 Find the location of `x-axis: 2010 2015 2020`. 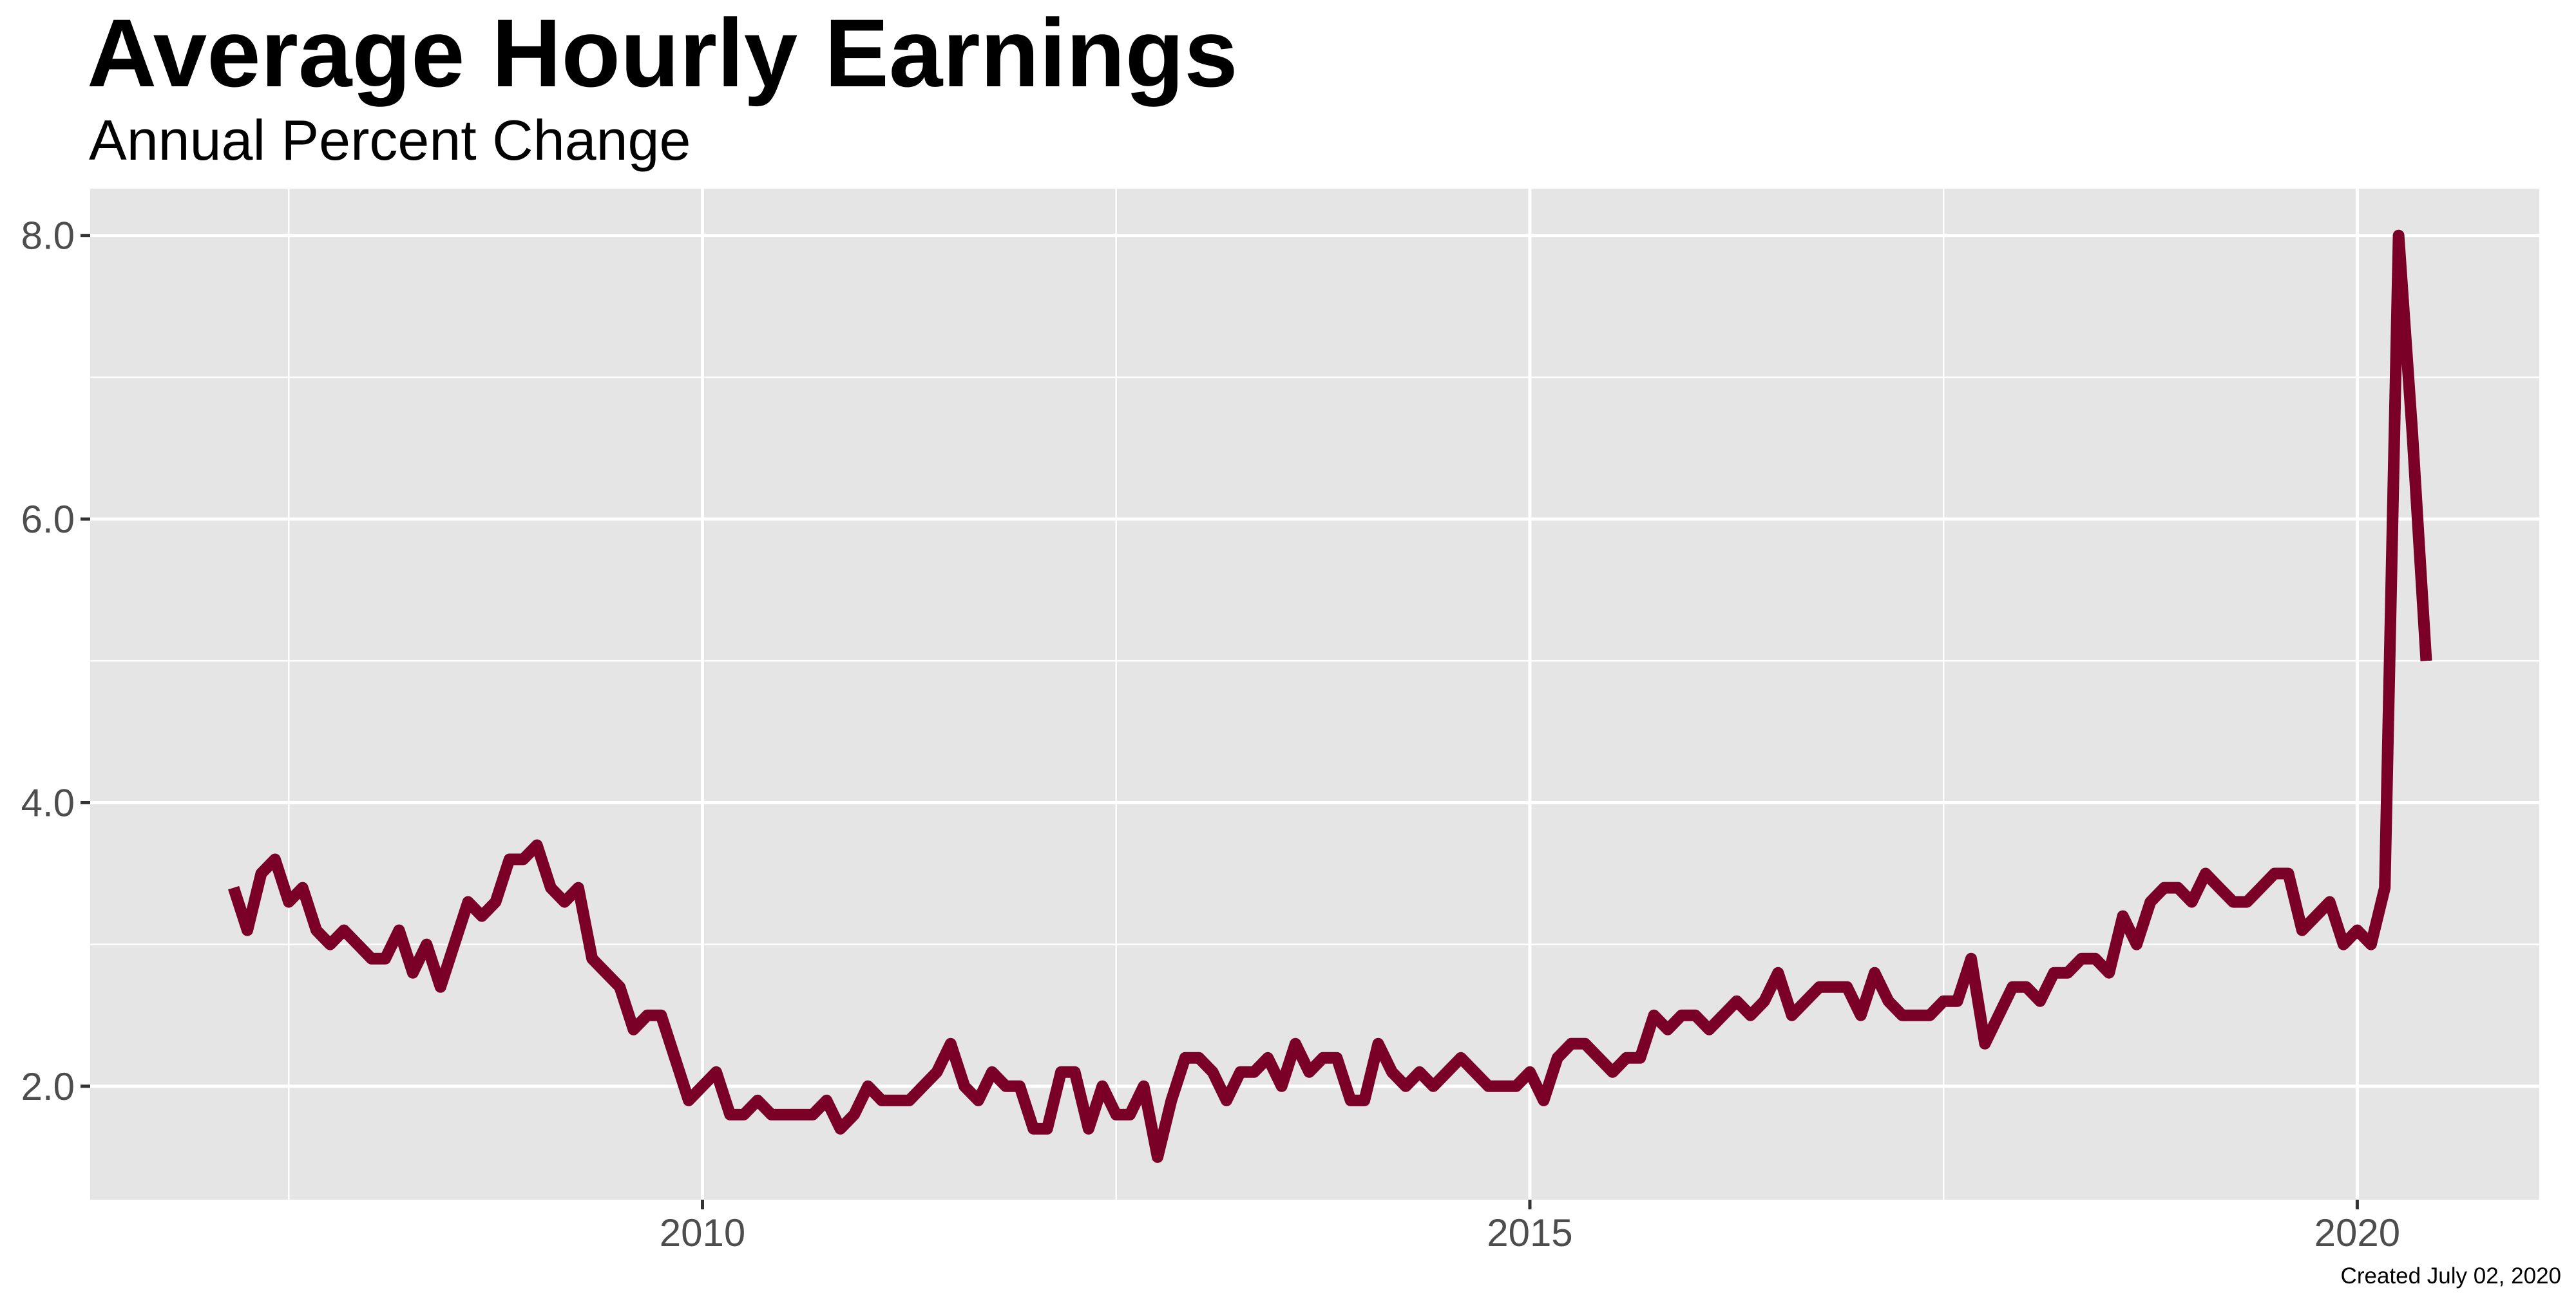

x-axis: 2010 2015 2020 is located at coordinates (1530, 1227).